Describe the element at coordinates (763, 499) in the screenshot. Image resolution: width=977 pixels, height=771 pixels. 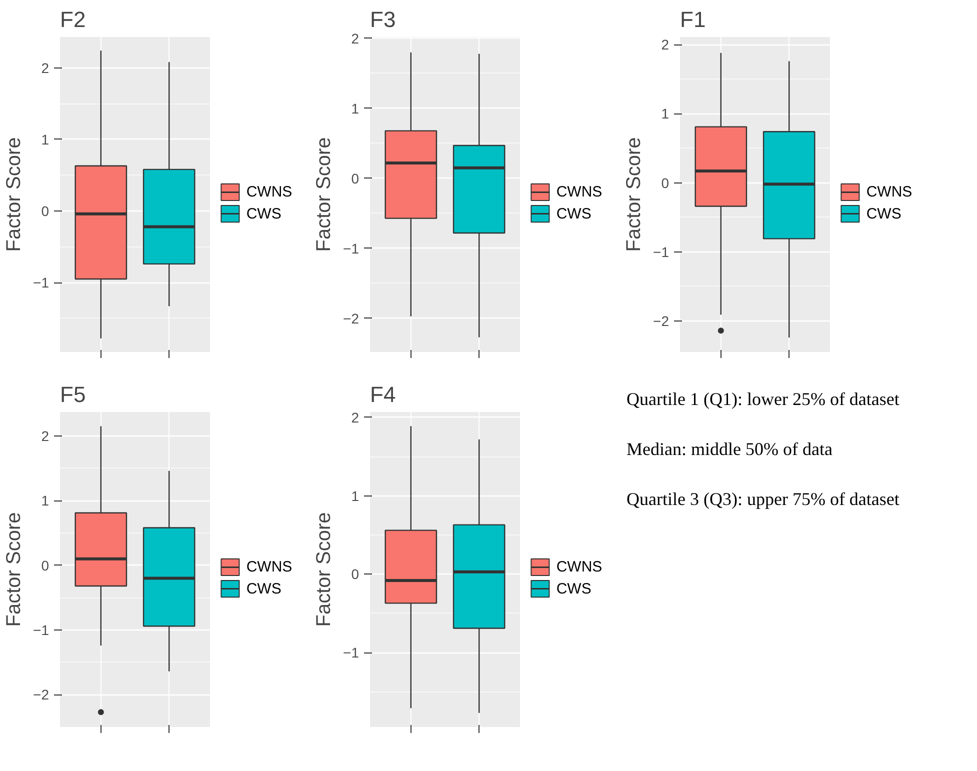
I see `text: Quartile 3 (Q3): upper 75% of dataset` at that location.